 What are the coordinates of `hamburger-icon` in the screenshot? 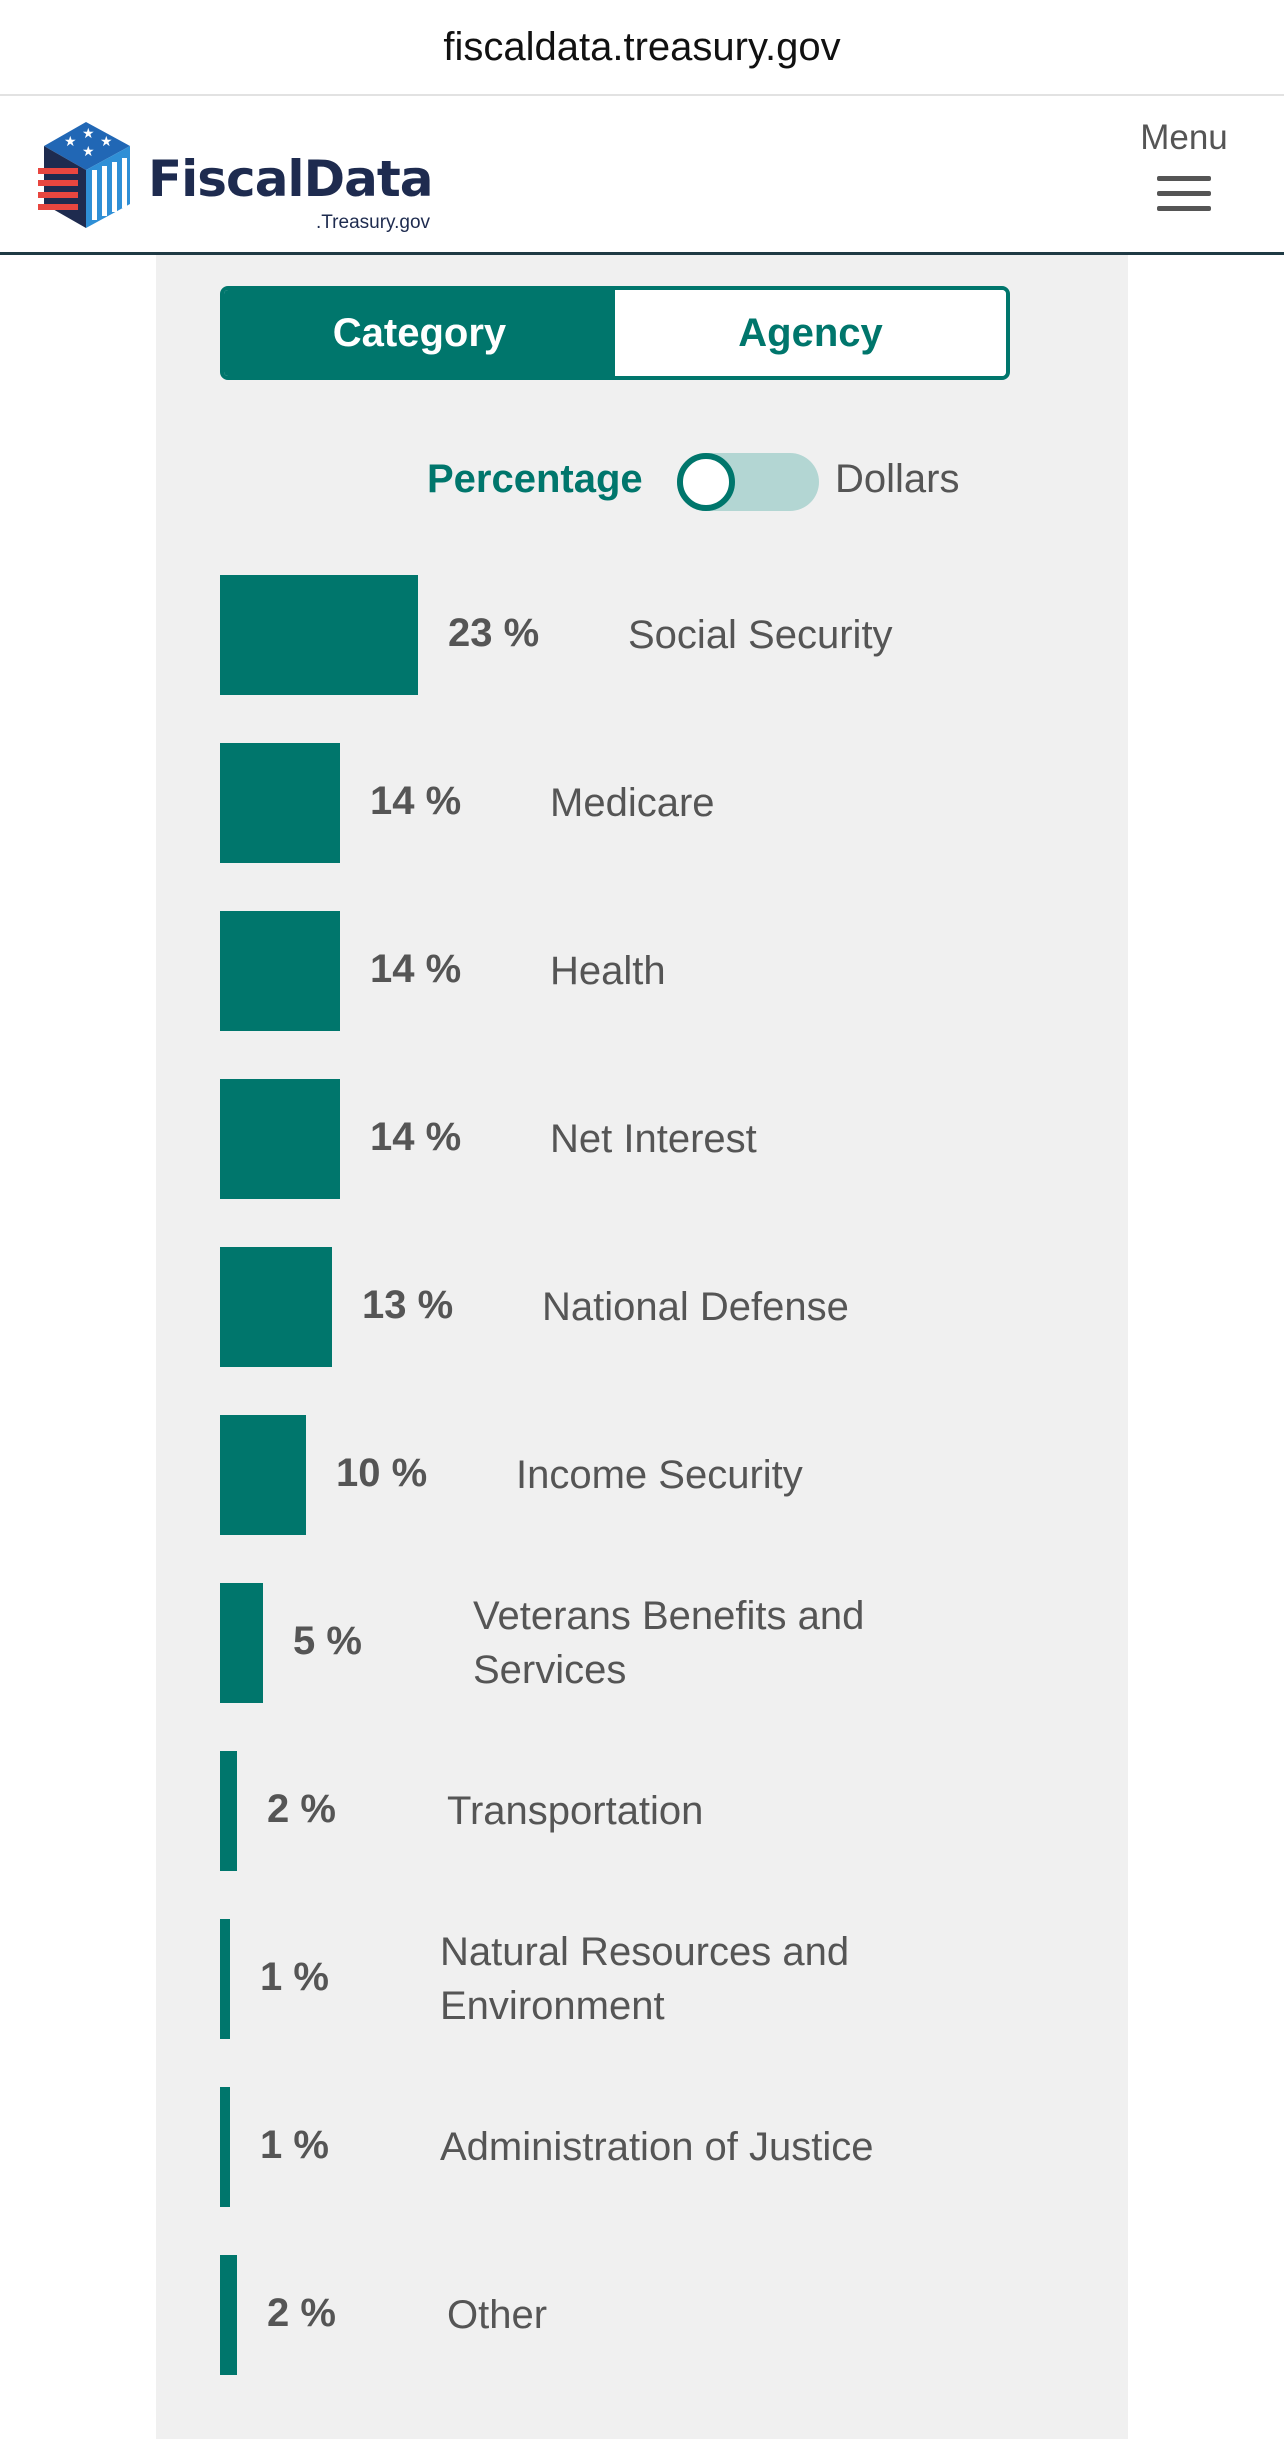 It's located at (1184, 193).